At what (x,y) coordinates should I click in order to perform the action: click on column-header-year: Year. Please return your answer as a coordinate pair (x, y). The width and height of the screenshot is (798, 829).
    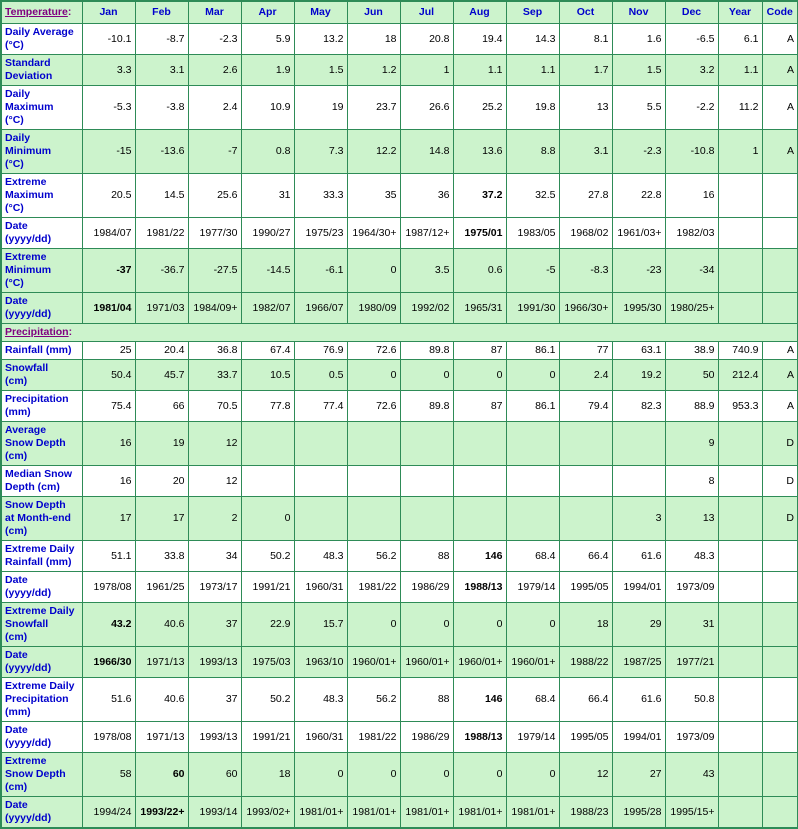
    Looking at the image, I should click on (740, 12).